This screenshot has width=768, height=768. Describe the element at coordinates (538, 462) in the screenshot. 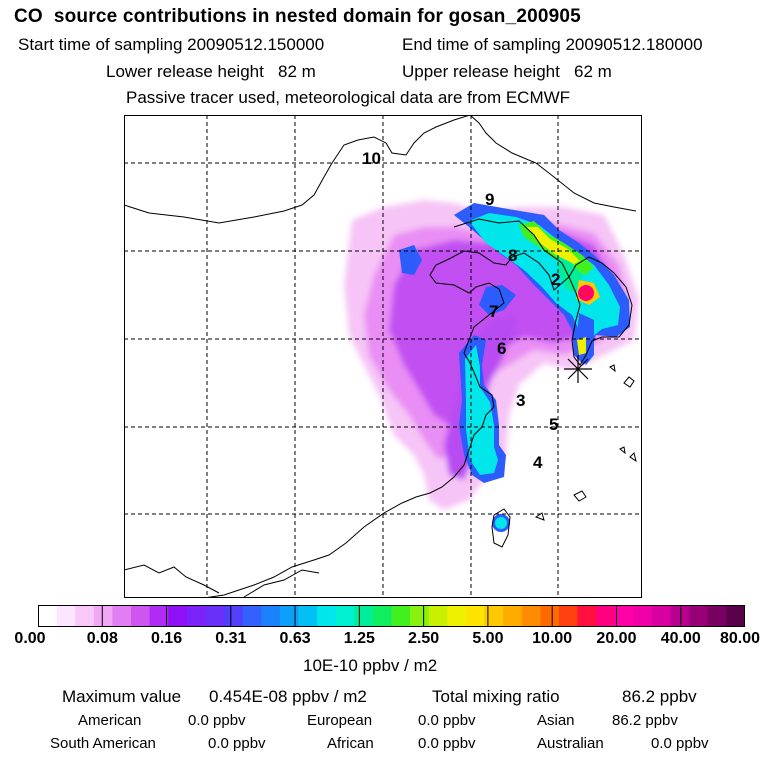

I see `trajectory-label-4: 4` at that location.